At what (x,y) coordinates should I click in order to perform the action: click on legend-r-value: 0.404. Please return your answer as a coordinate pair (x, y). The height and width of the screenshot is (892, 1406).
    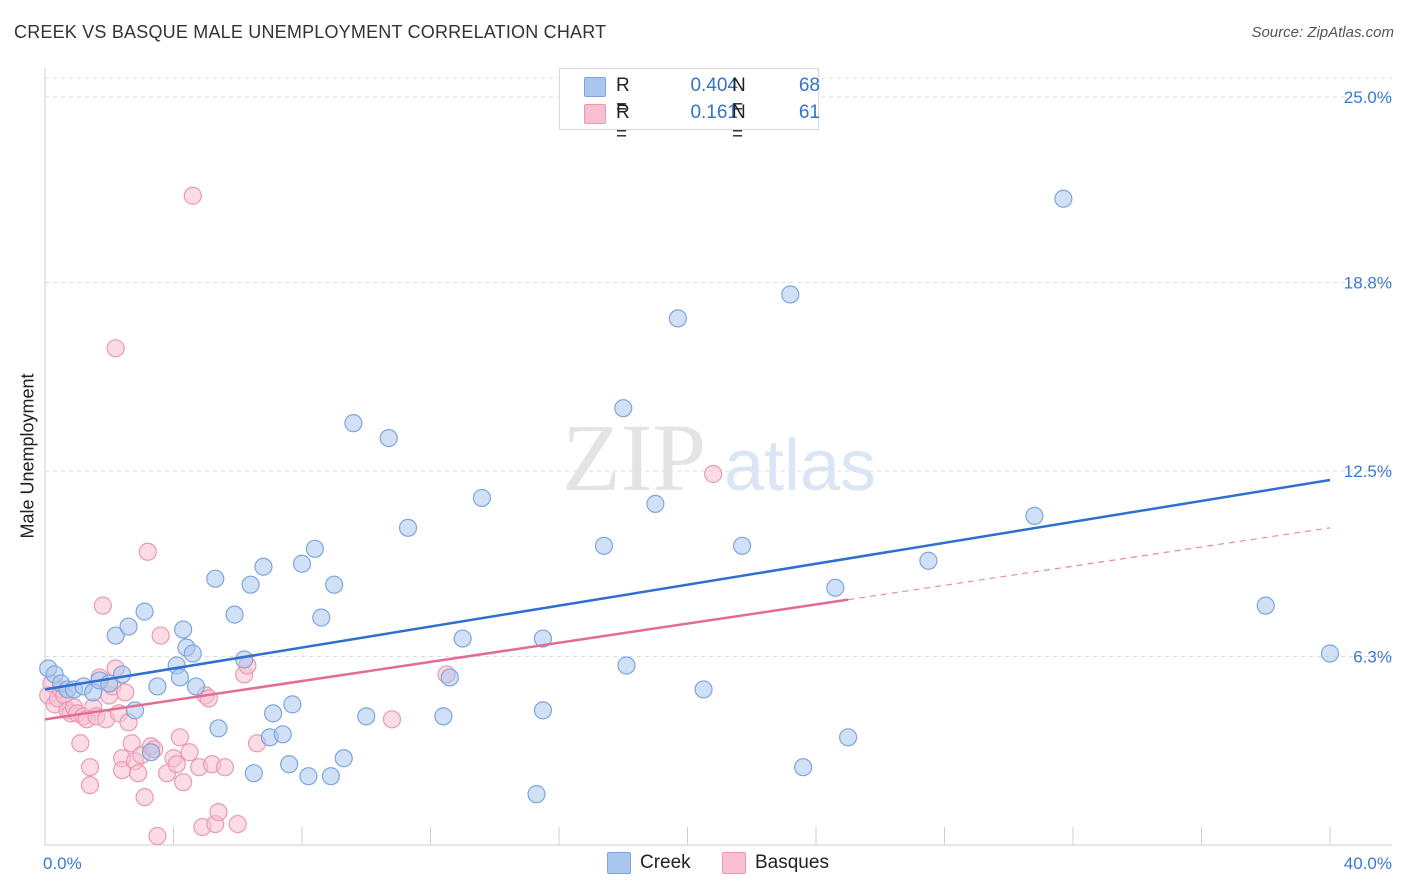
    Looking at the image, I should click on (714, 85).